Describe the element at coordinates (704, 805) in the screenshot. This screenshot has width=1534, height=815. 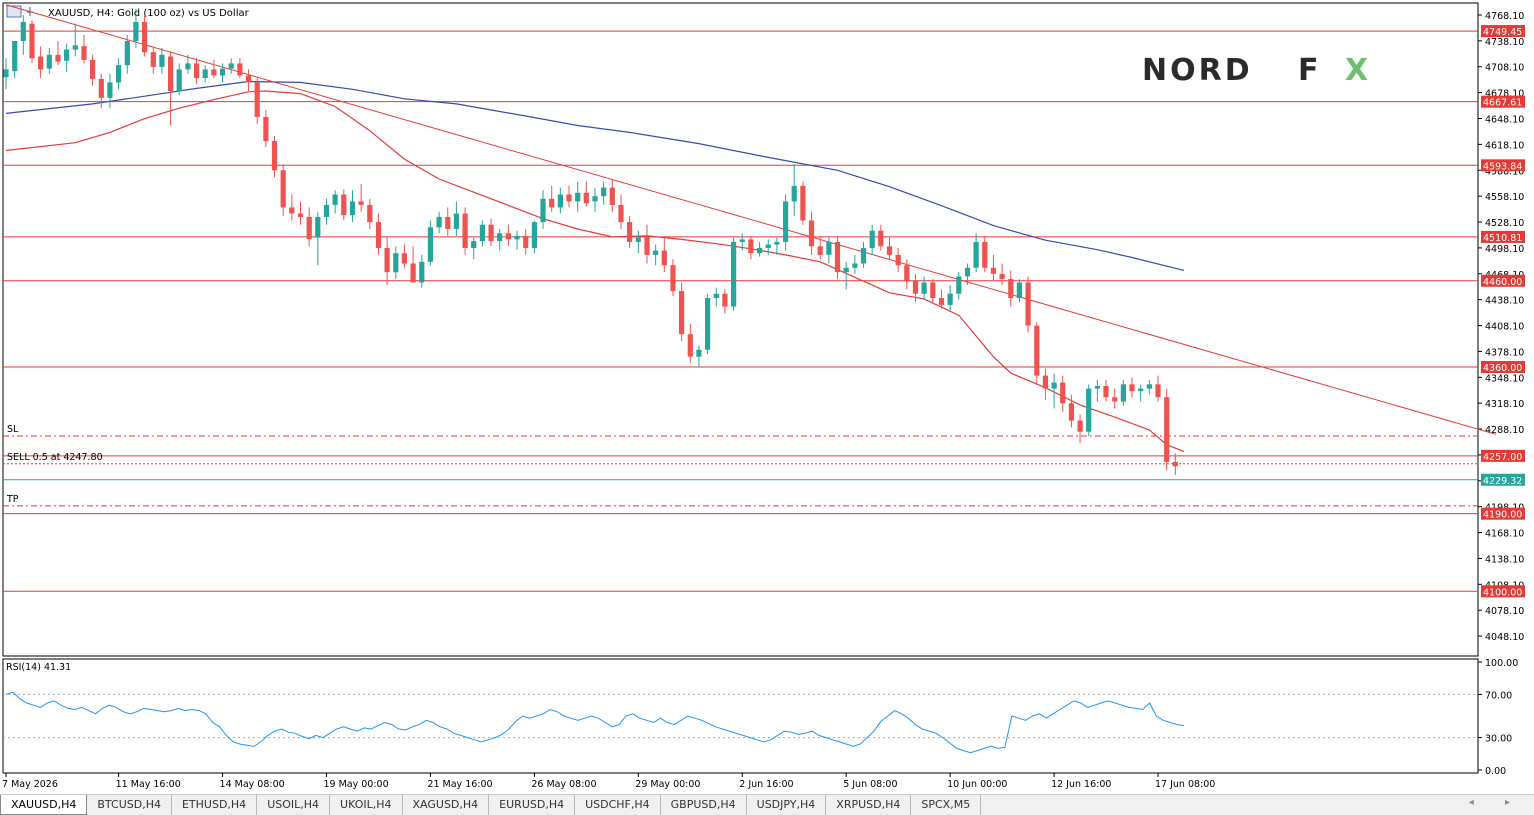
I see `symbol-tab: GBPUSD,H4` at that location.